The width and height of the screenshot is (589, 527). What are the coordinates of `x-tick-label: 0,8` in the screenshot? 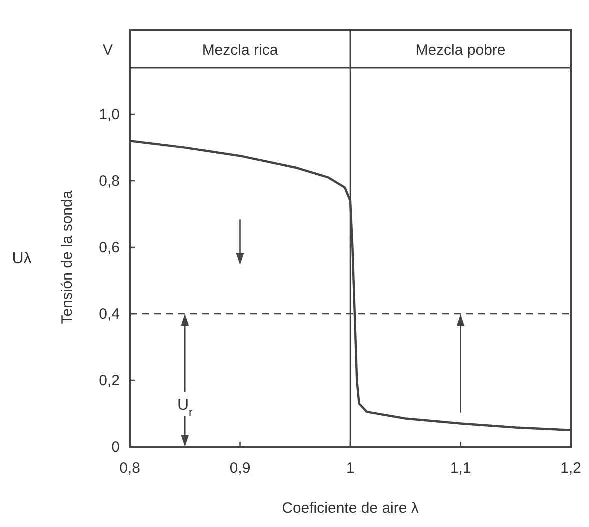 It's located at (130, 468).